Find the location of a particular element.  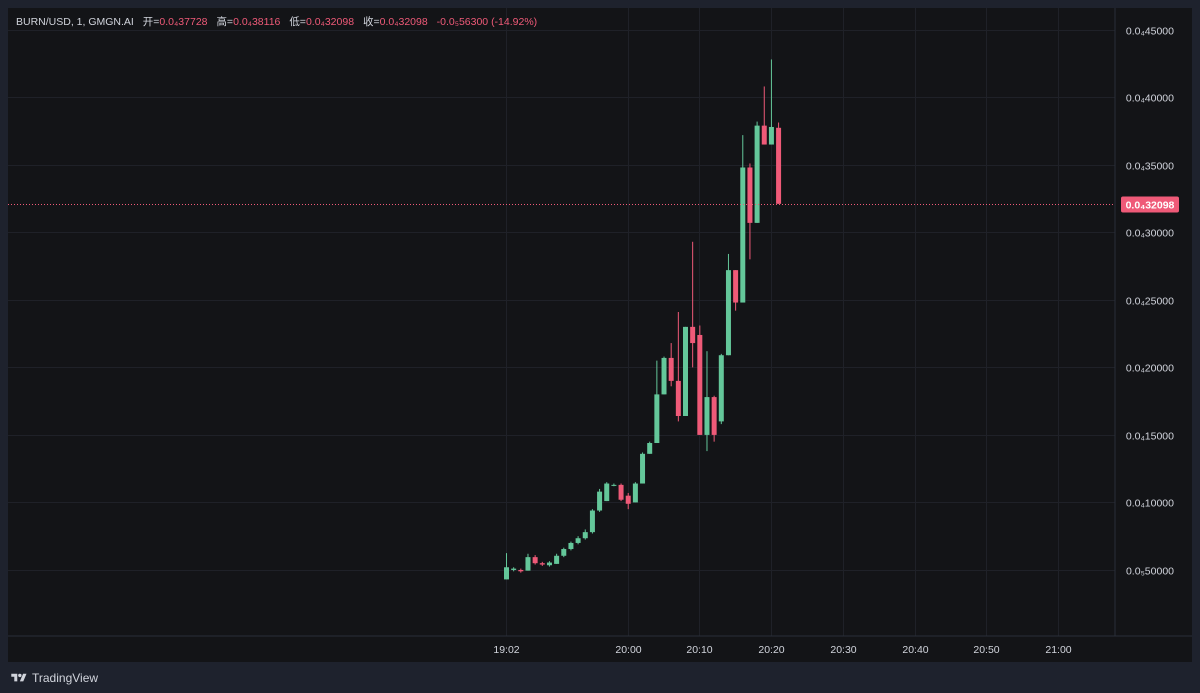

time-tick-label: 19:02 is located at coordinates (506, 650).